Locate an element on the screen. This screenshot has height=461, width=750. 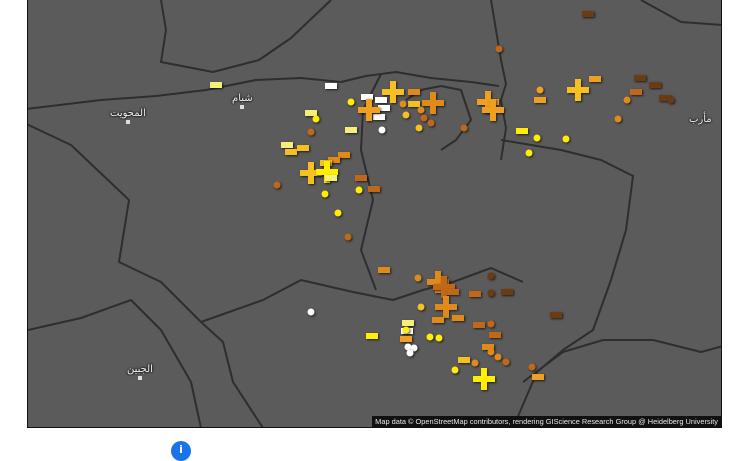
info-icon: i is located at coordinates (181, 451).